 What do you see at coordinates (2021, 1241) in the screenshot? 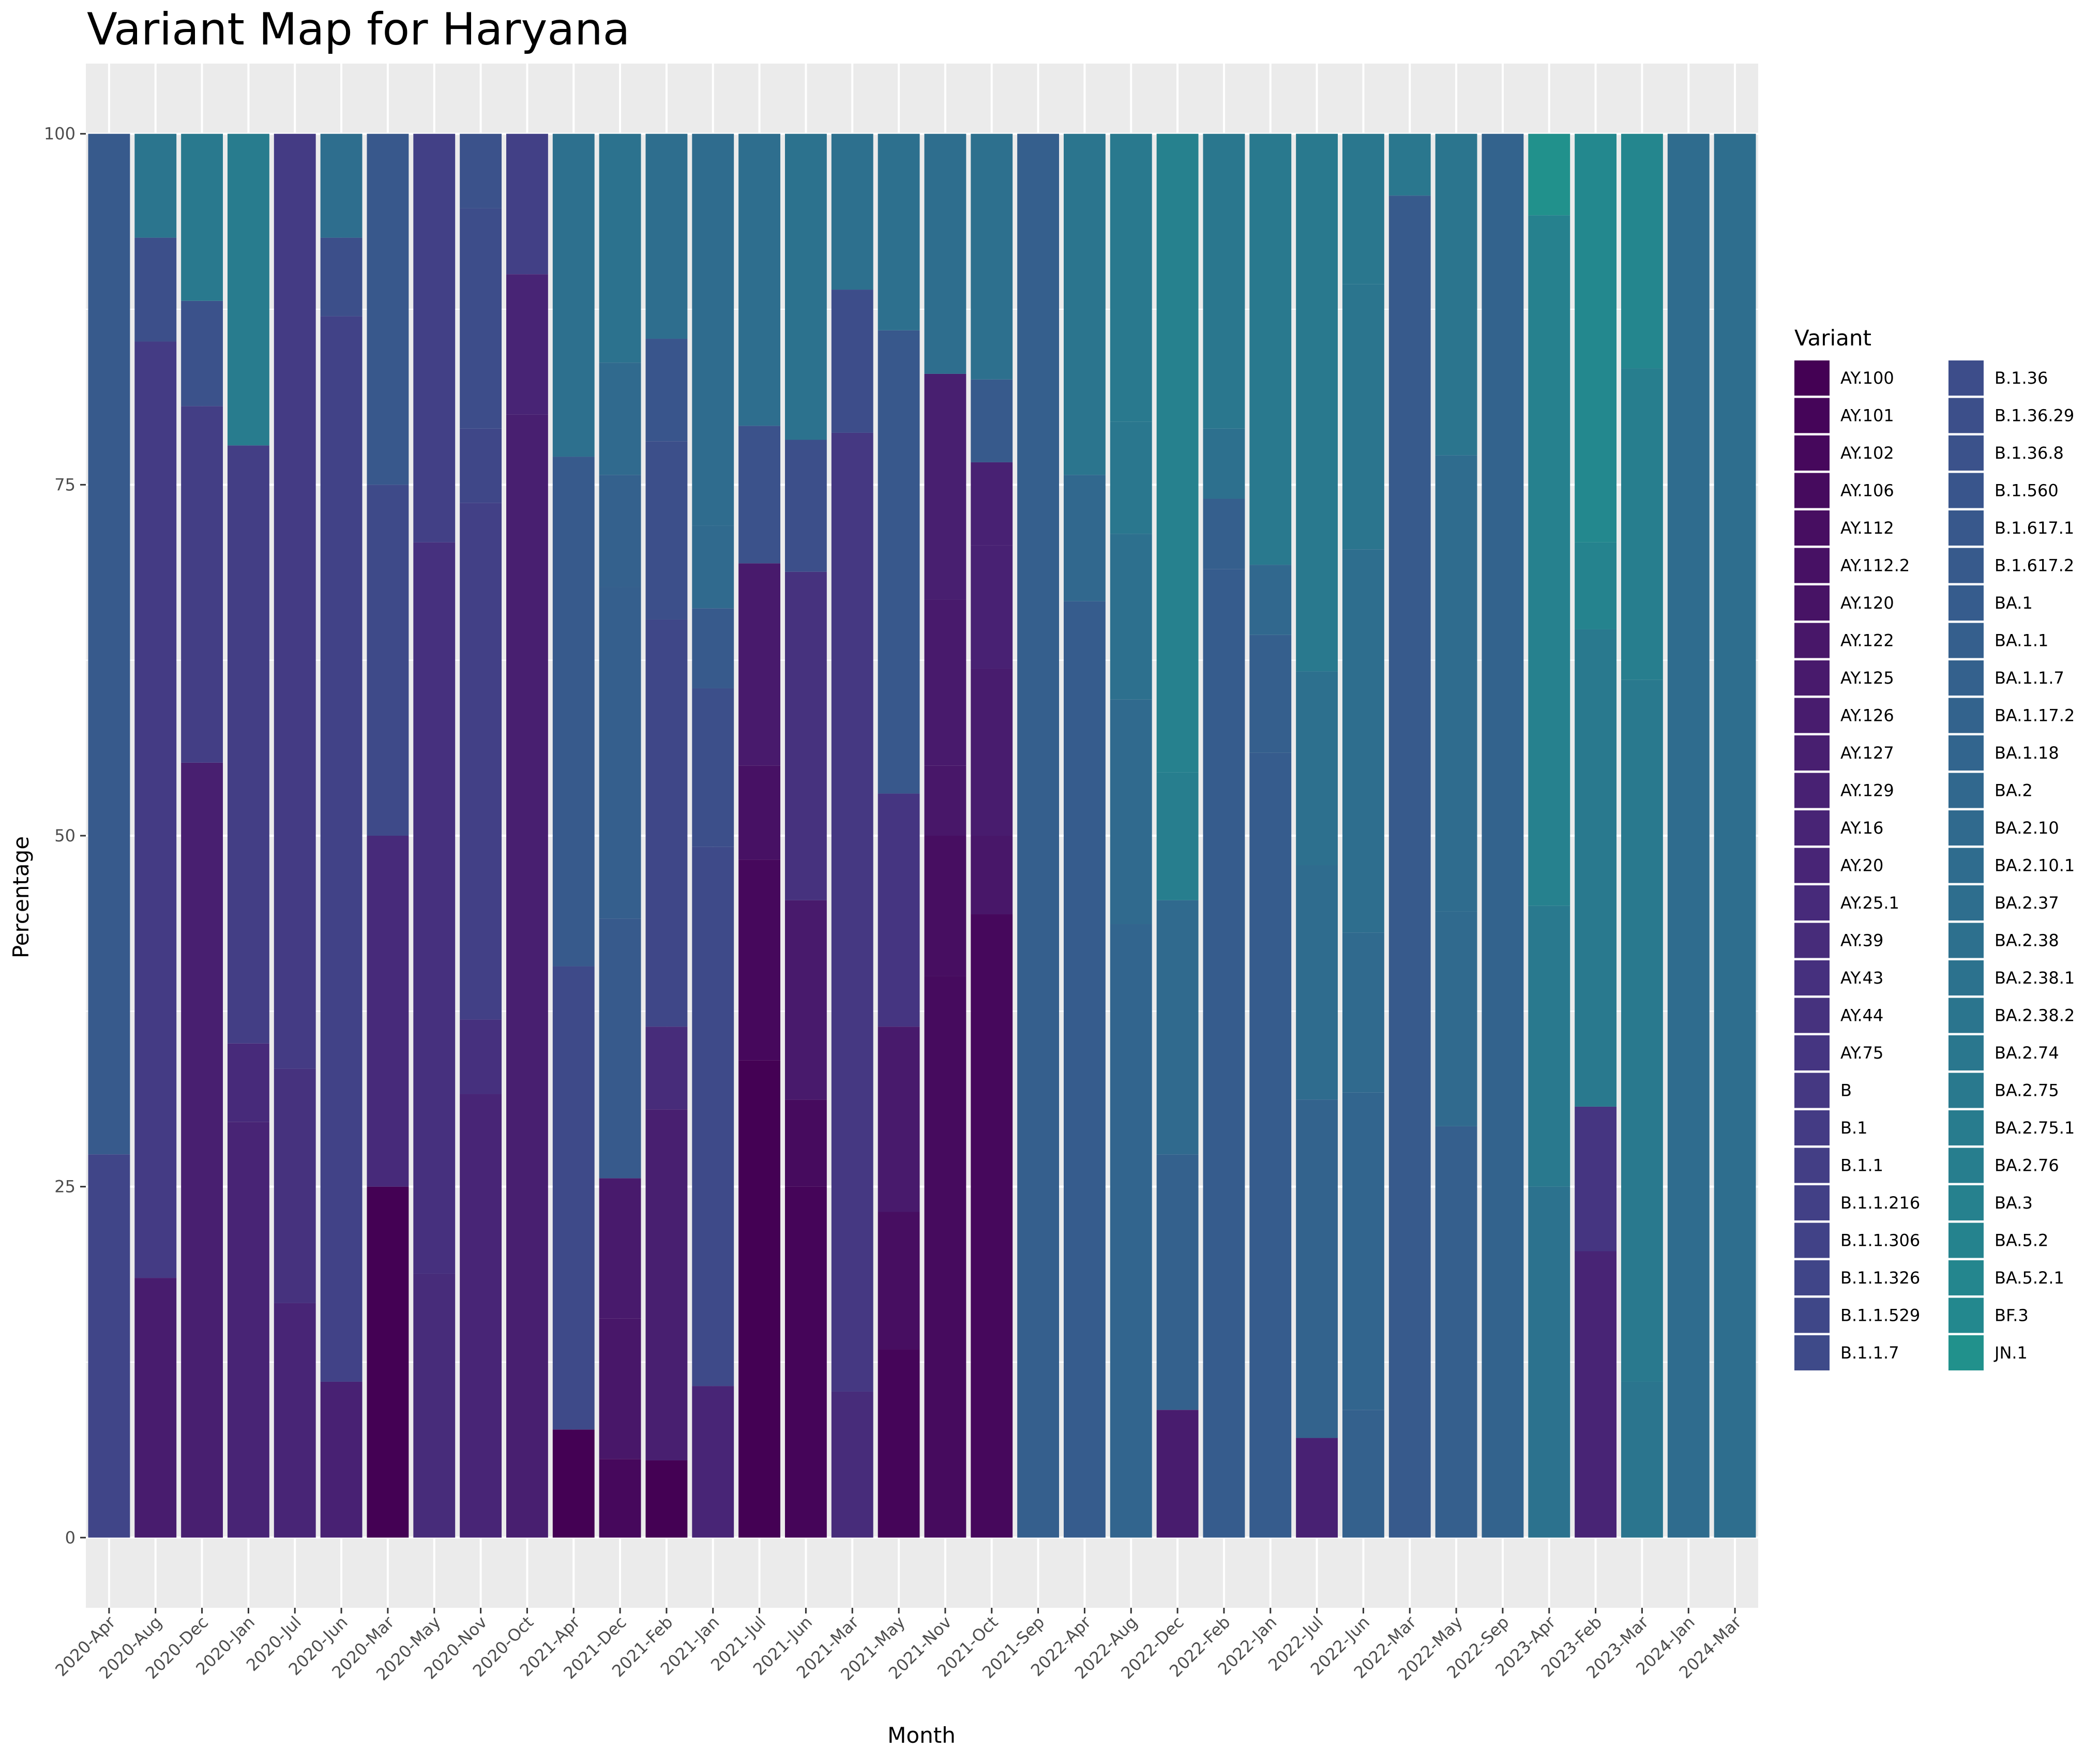
I see `legend-label: BA.5.2` at bounding box center [2021, 1241].